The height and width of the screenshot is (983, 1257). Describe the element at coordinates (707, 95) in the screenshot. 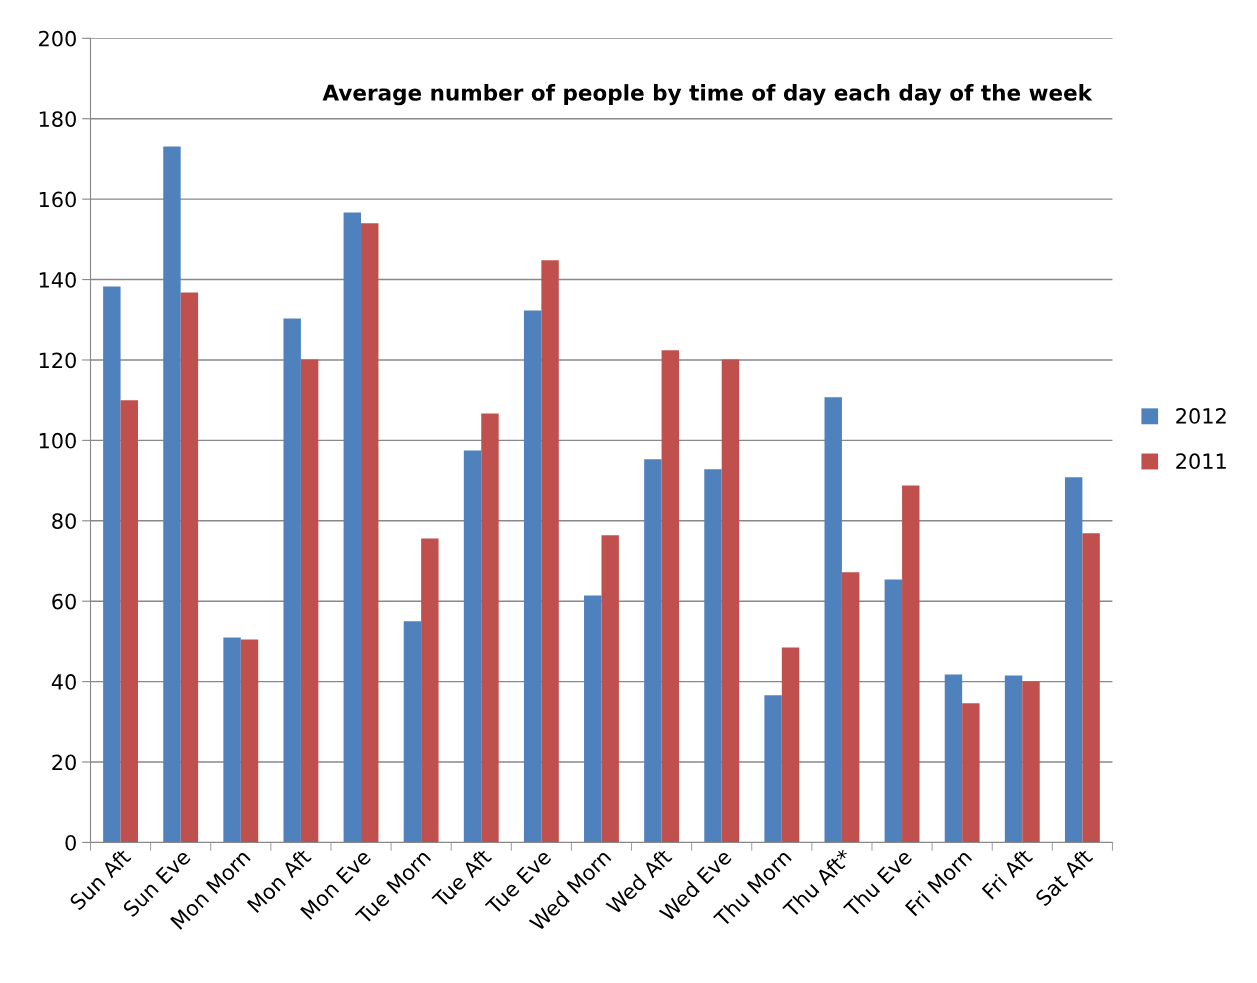

I see `text: Average number of people by time of day each day of the week` at that location.